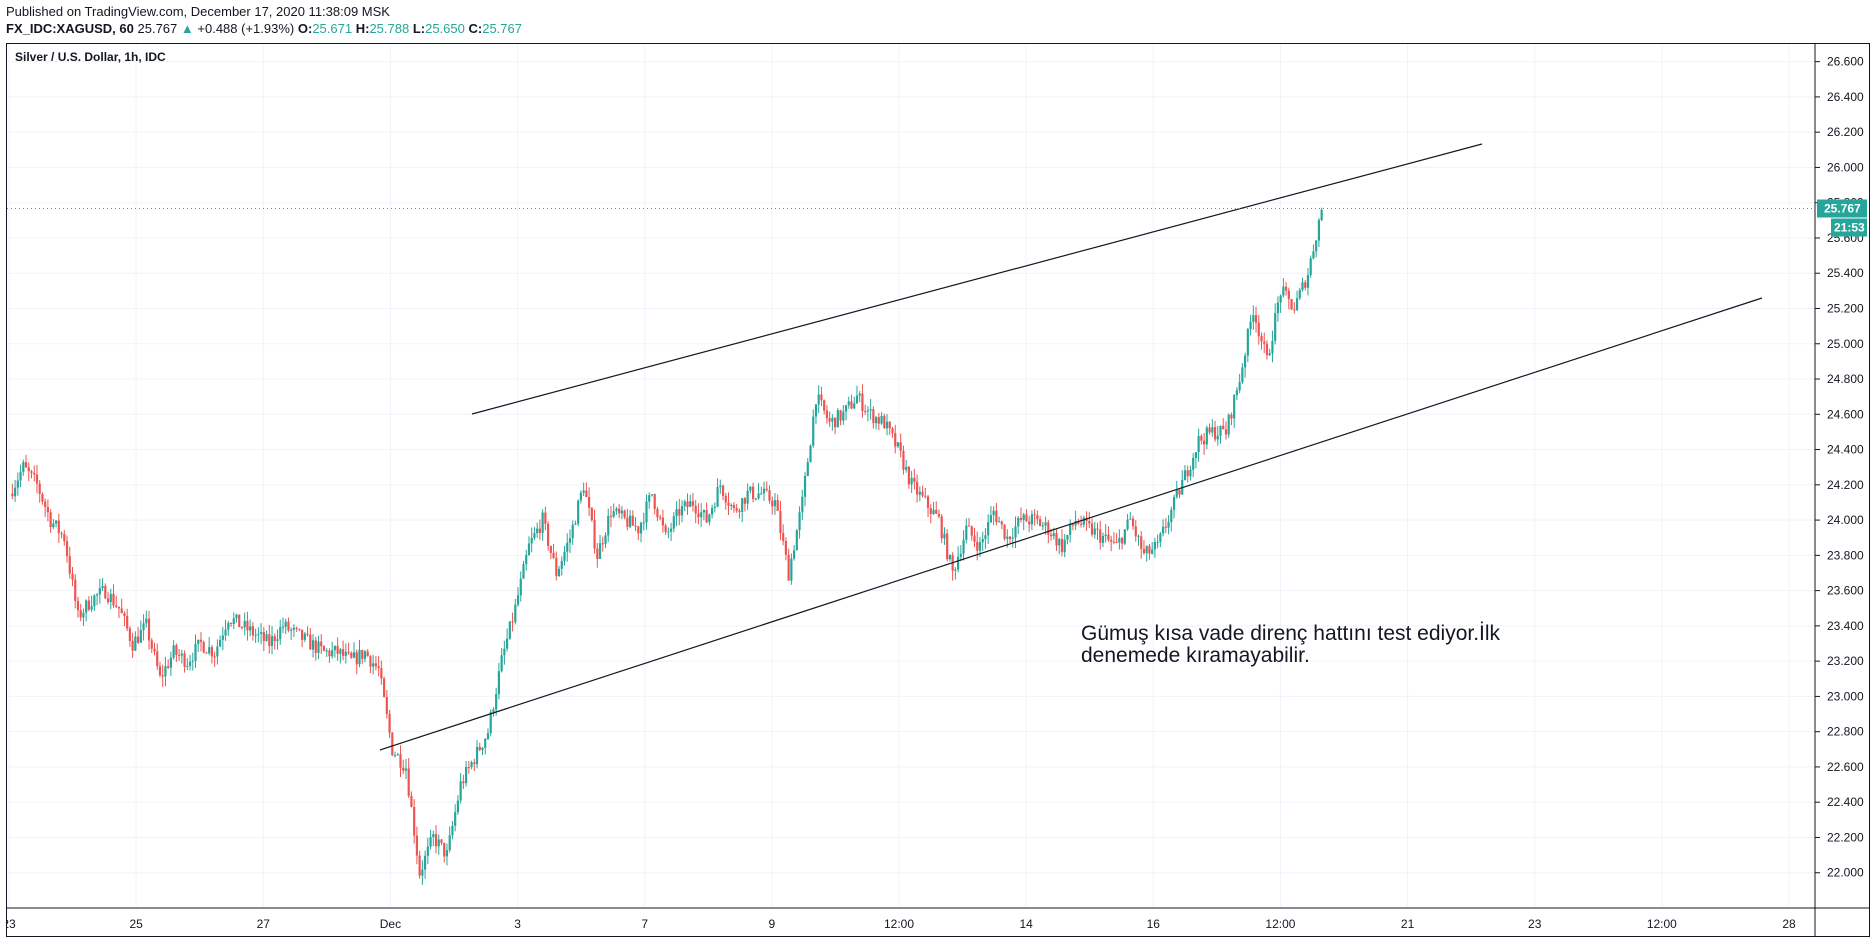 The height and width of the screenshot is (943, 1876). Describe the element at coordinates (70, 28) in the screenshot. I see `symbol-label: FX_IDC:XAGUSD, 60` at that location.